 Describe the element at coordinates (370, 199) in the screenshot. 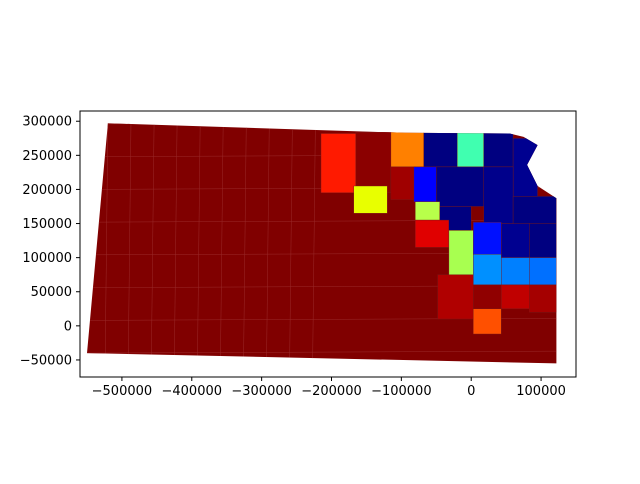

I see `region-yellow-c` at that location.